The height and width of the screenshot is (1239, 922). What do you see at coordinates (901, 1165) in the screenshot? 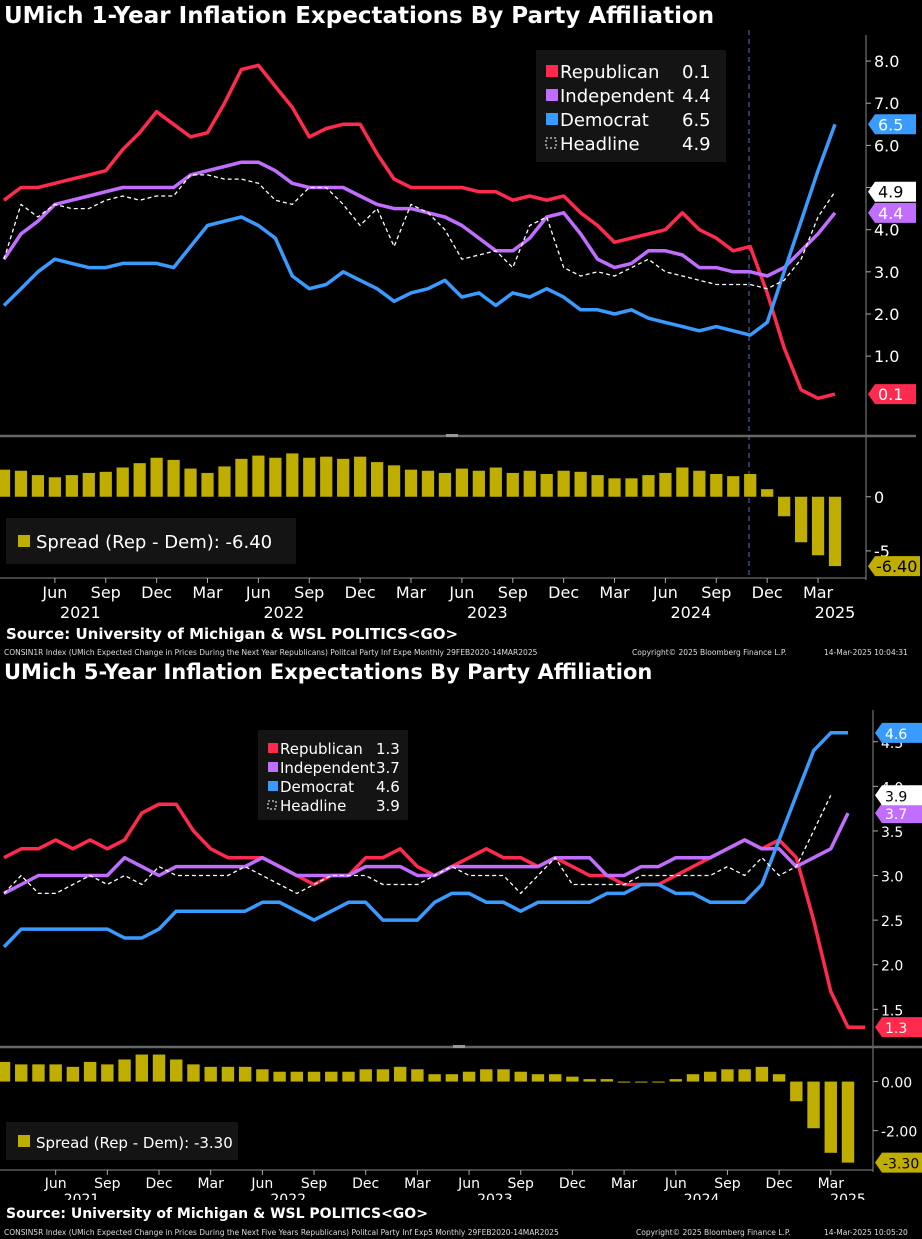
I see `value-tag-label-spread: -3.30` at bounding box center [901, 1165].